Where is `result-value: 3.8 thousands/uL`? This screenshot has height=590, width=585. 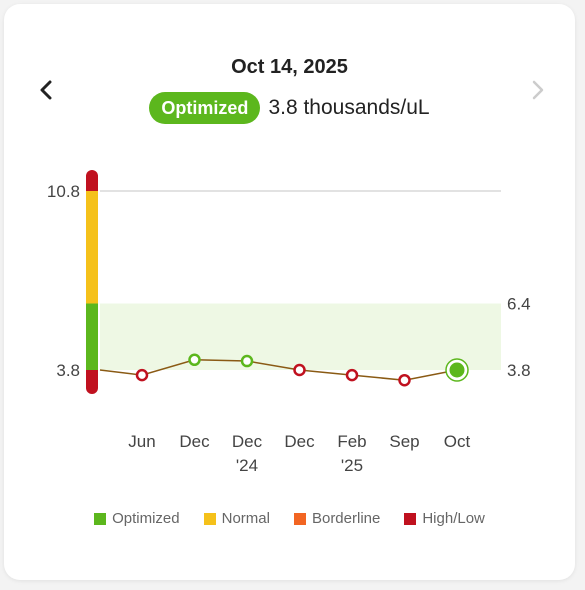
result-value: 3.8 thousands/uL is located at coordinates (349, 107).